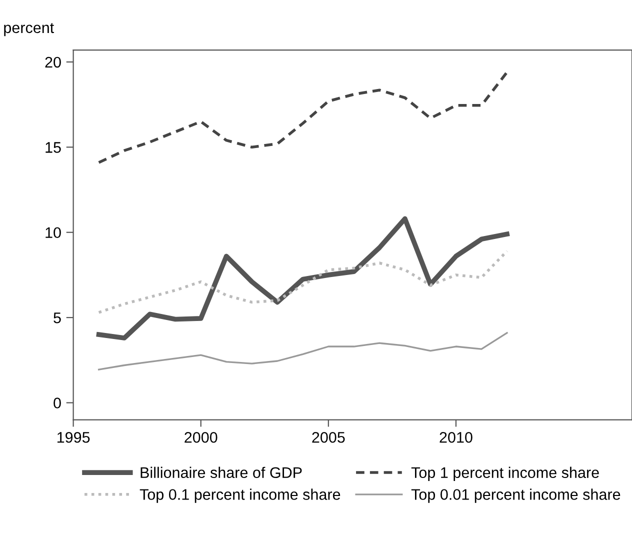 The width and height of the screenshot is (632, 556). Describe the element at coordinates (456, 437) in the screenshot. I see `x-tick-label: 2010` at that location.